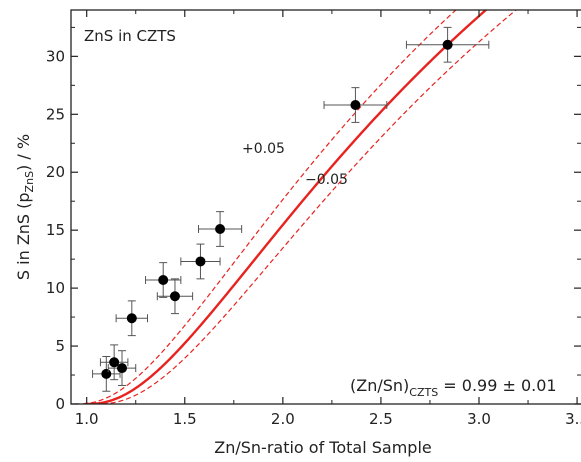 The height and width of the screenshot is (462, 581). Describe the element at coordinates (29, 182) in the screenshot. I see `y-axis-title-sub: ZnS` at that location.